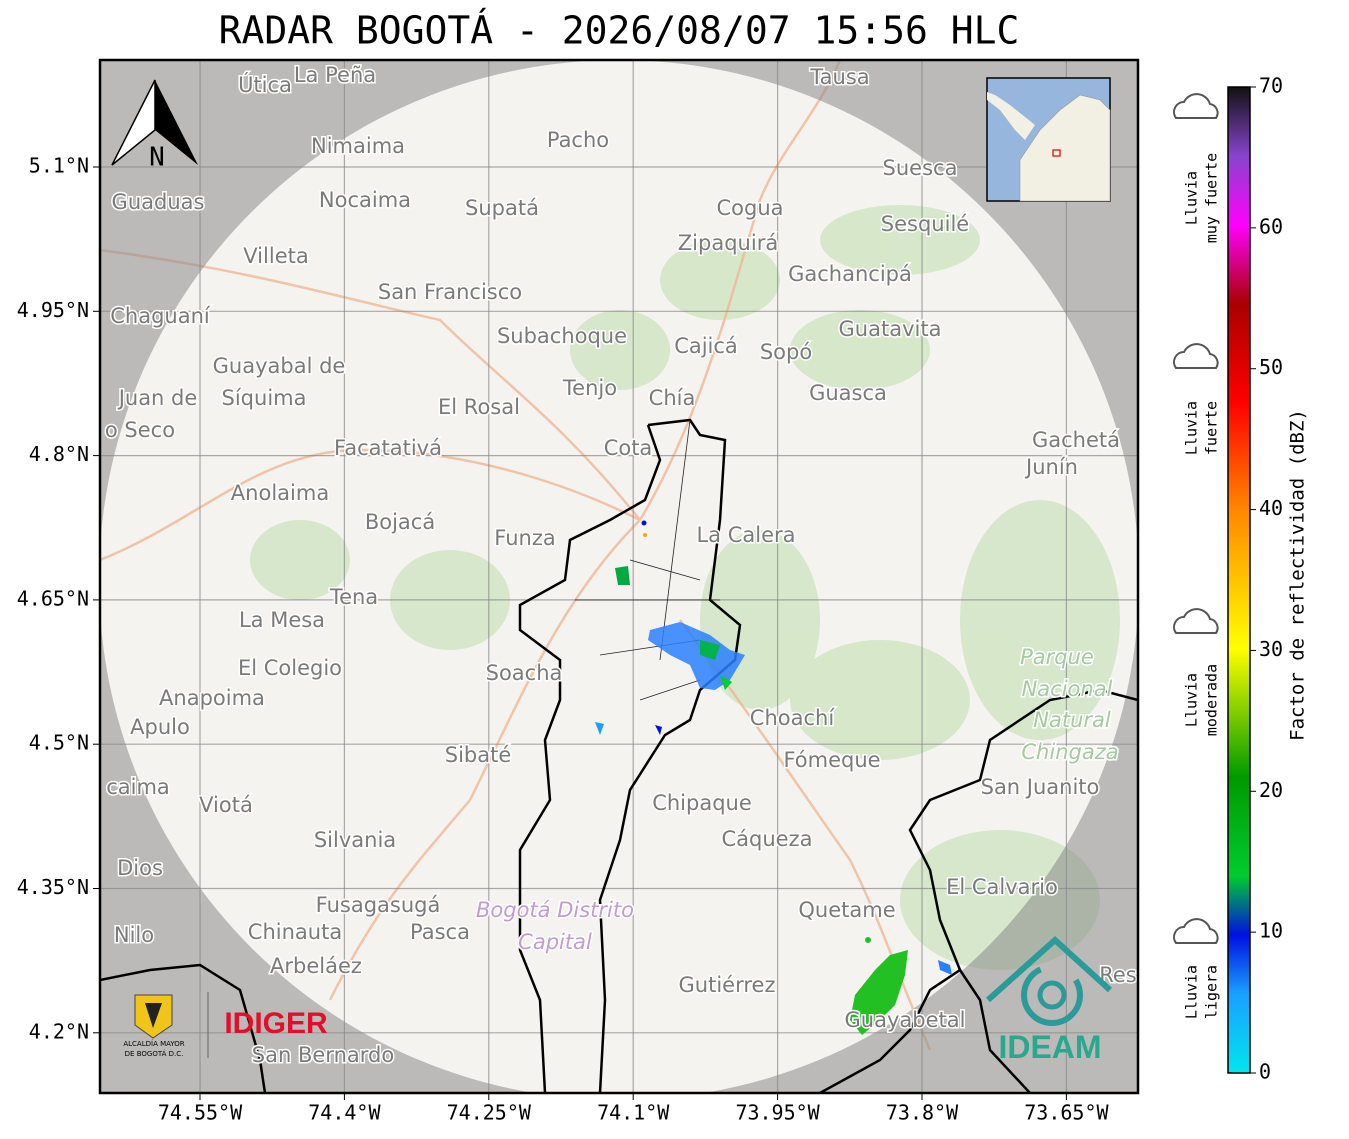  What do you see at coordinates (1040, 787) in the screenshot?
I see `place-label: San Juanito` at bounding box center [1040, 787].